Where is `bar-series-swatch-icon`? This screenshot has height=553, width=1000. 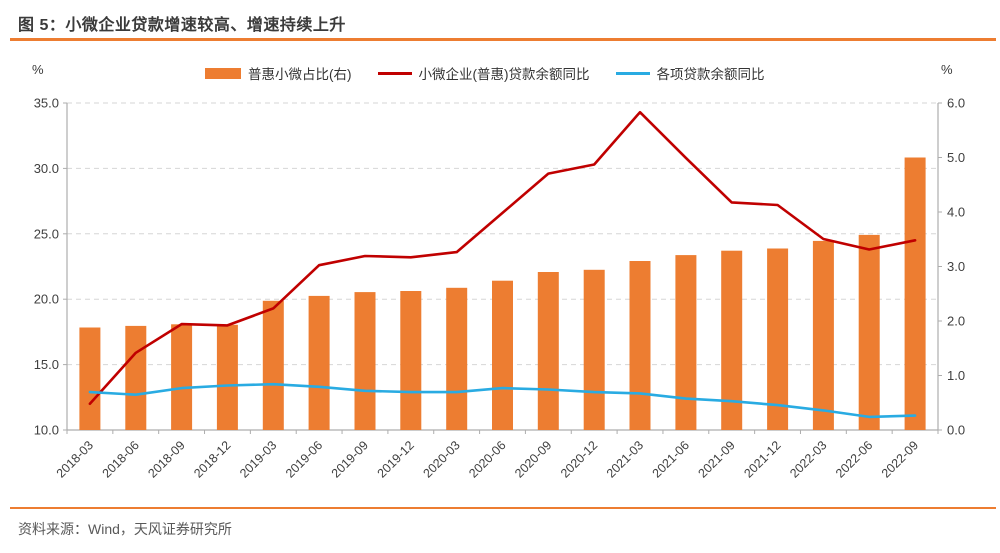
bar-series-swatch-icon is located at coordinates (223, 73).